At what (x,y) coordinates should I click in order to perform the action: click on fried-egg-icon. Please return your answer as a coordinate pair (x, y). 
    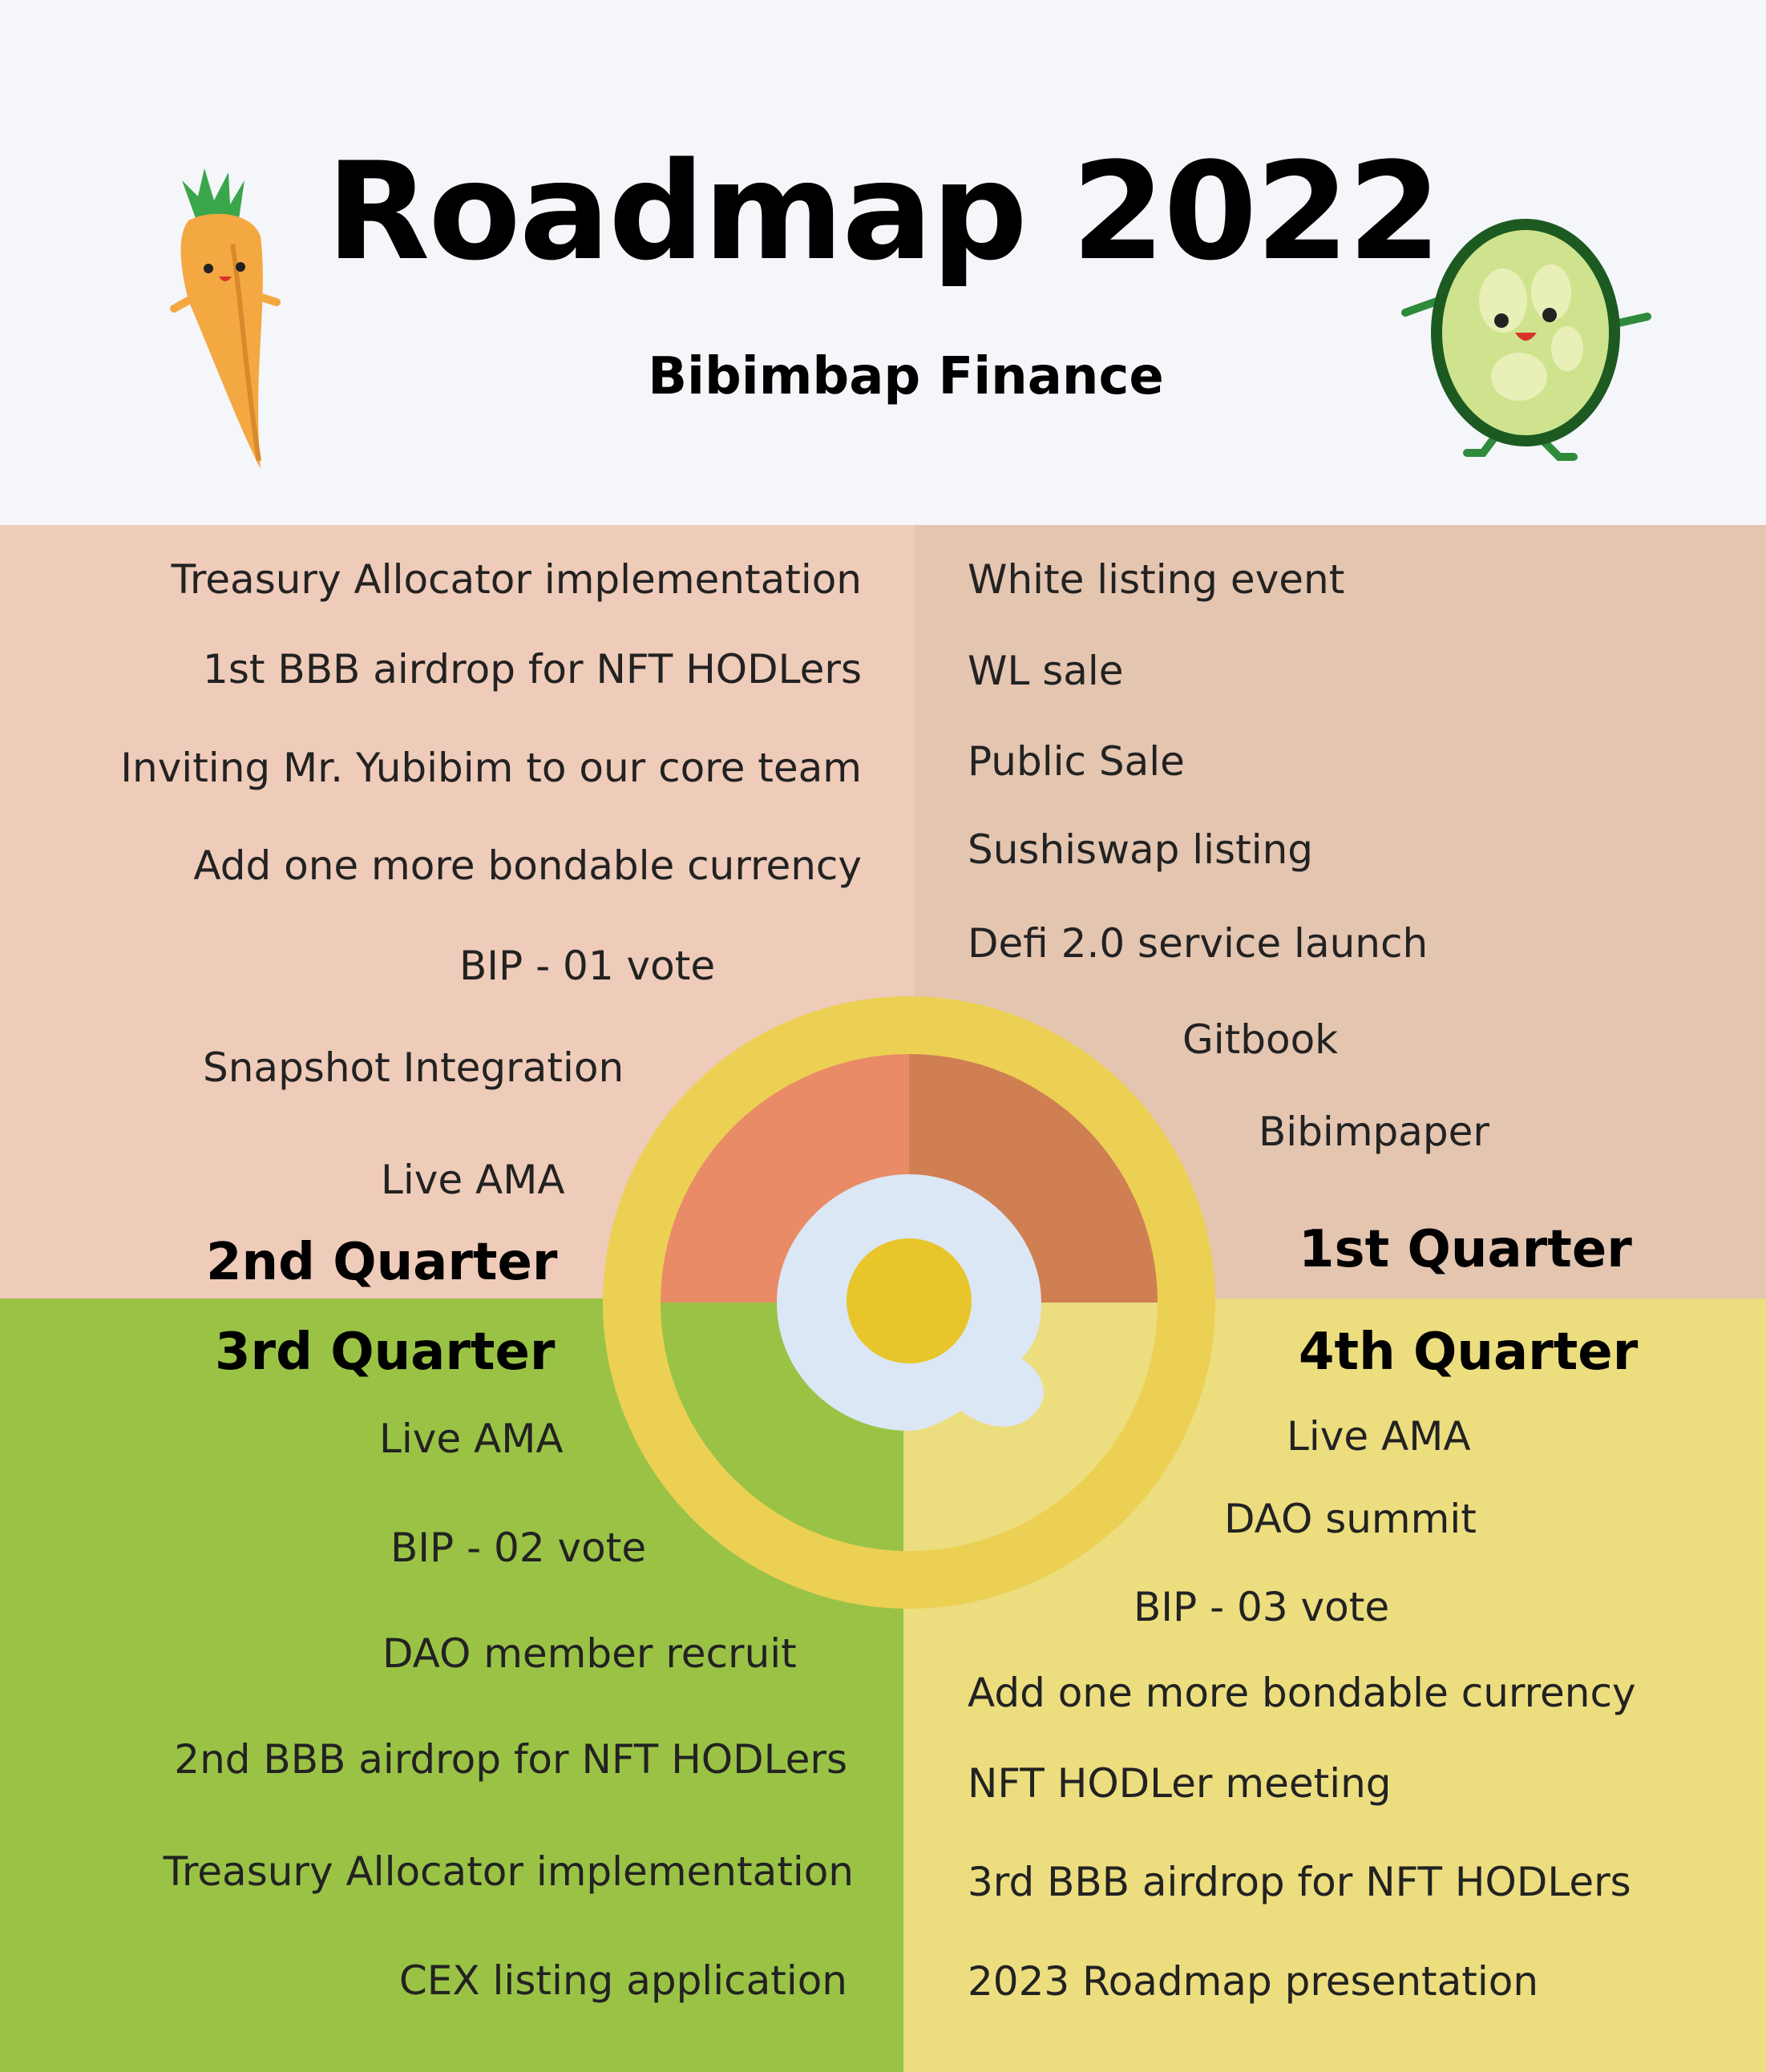
    Looking at the image, I should click on (909, 1302).